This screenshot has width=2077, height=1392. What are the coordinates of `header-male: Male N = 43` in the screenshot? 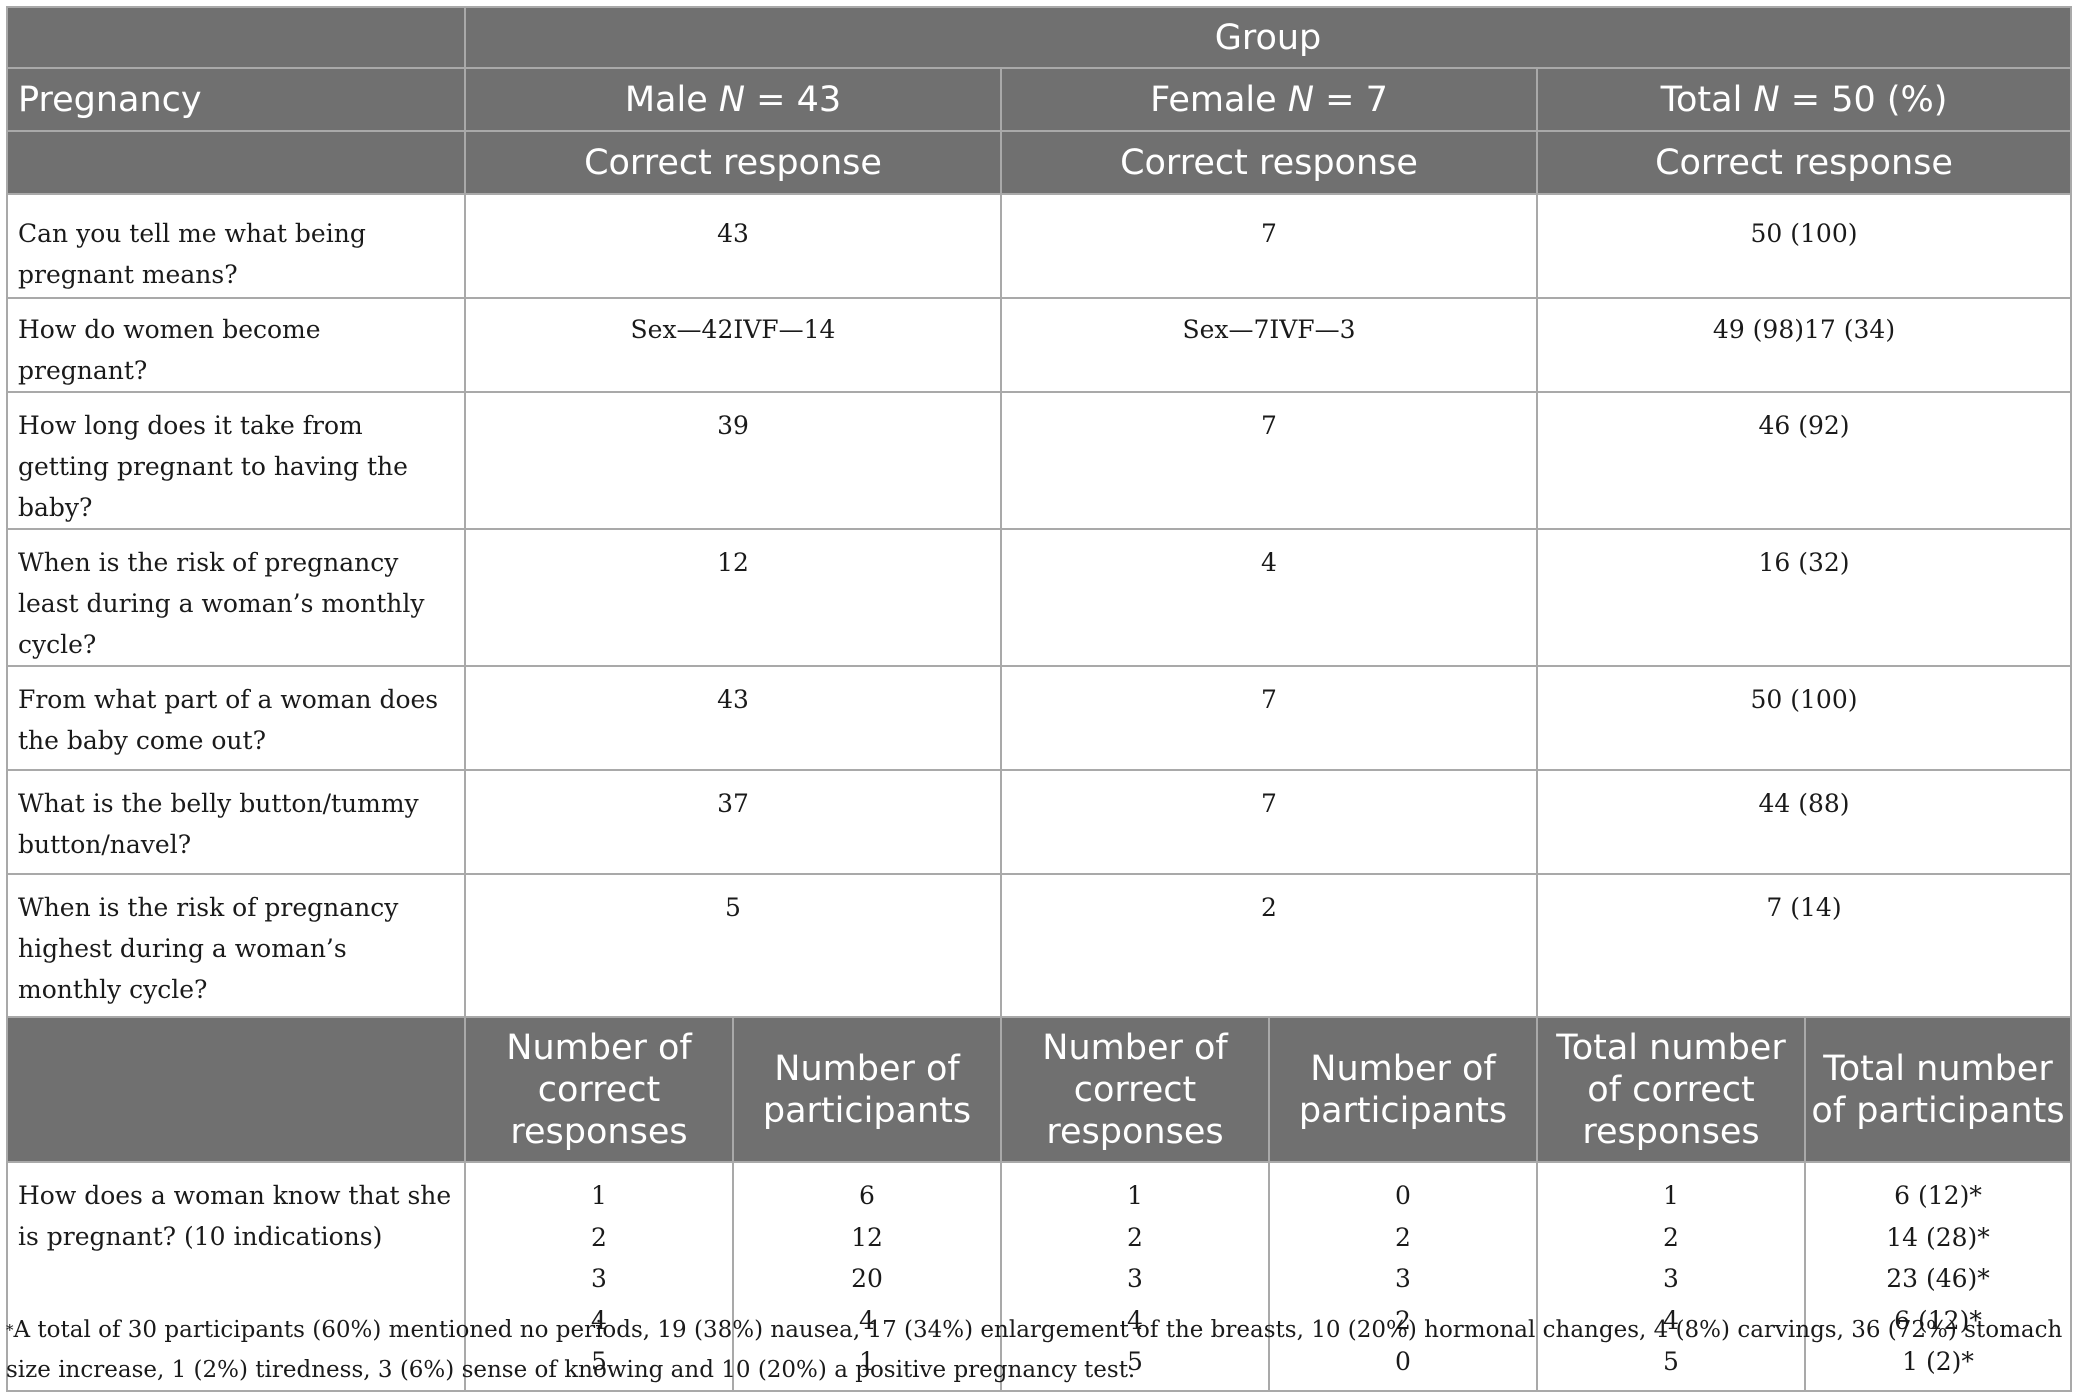 It's located at (733, 99).